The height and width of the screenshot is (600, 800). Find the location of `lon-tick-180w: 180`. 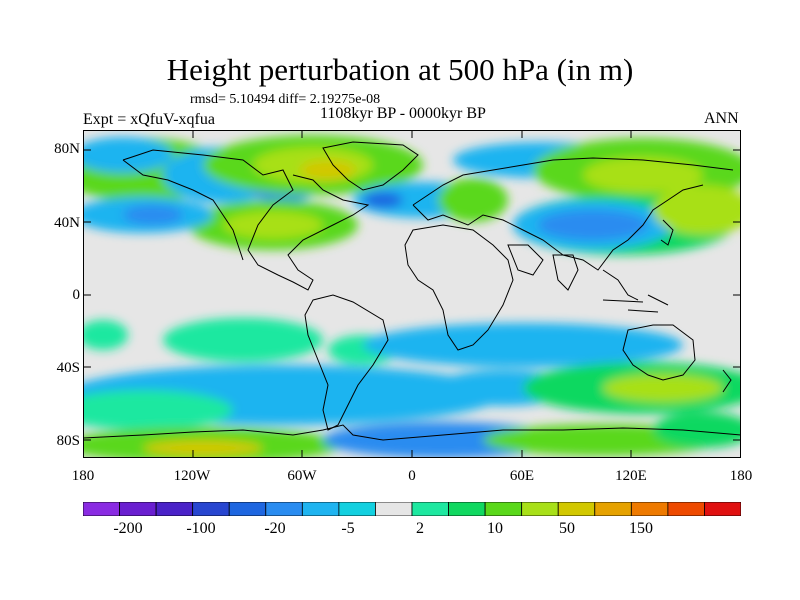

lon-tick-180w: 180 is located at coordinates (83, 476).